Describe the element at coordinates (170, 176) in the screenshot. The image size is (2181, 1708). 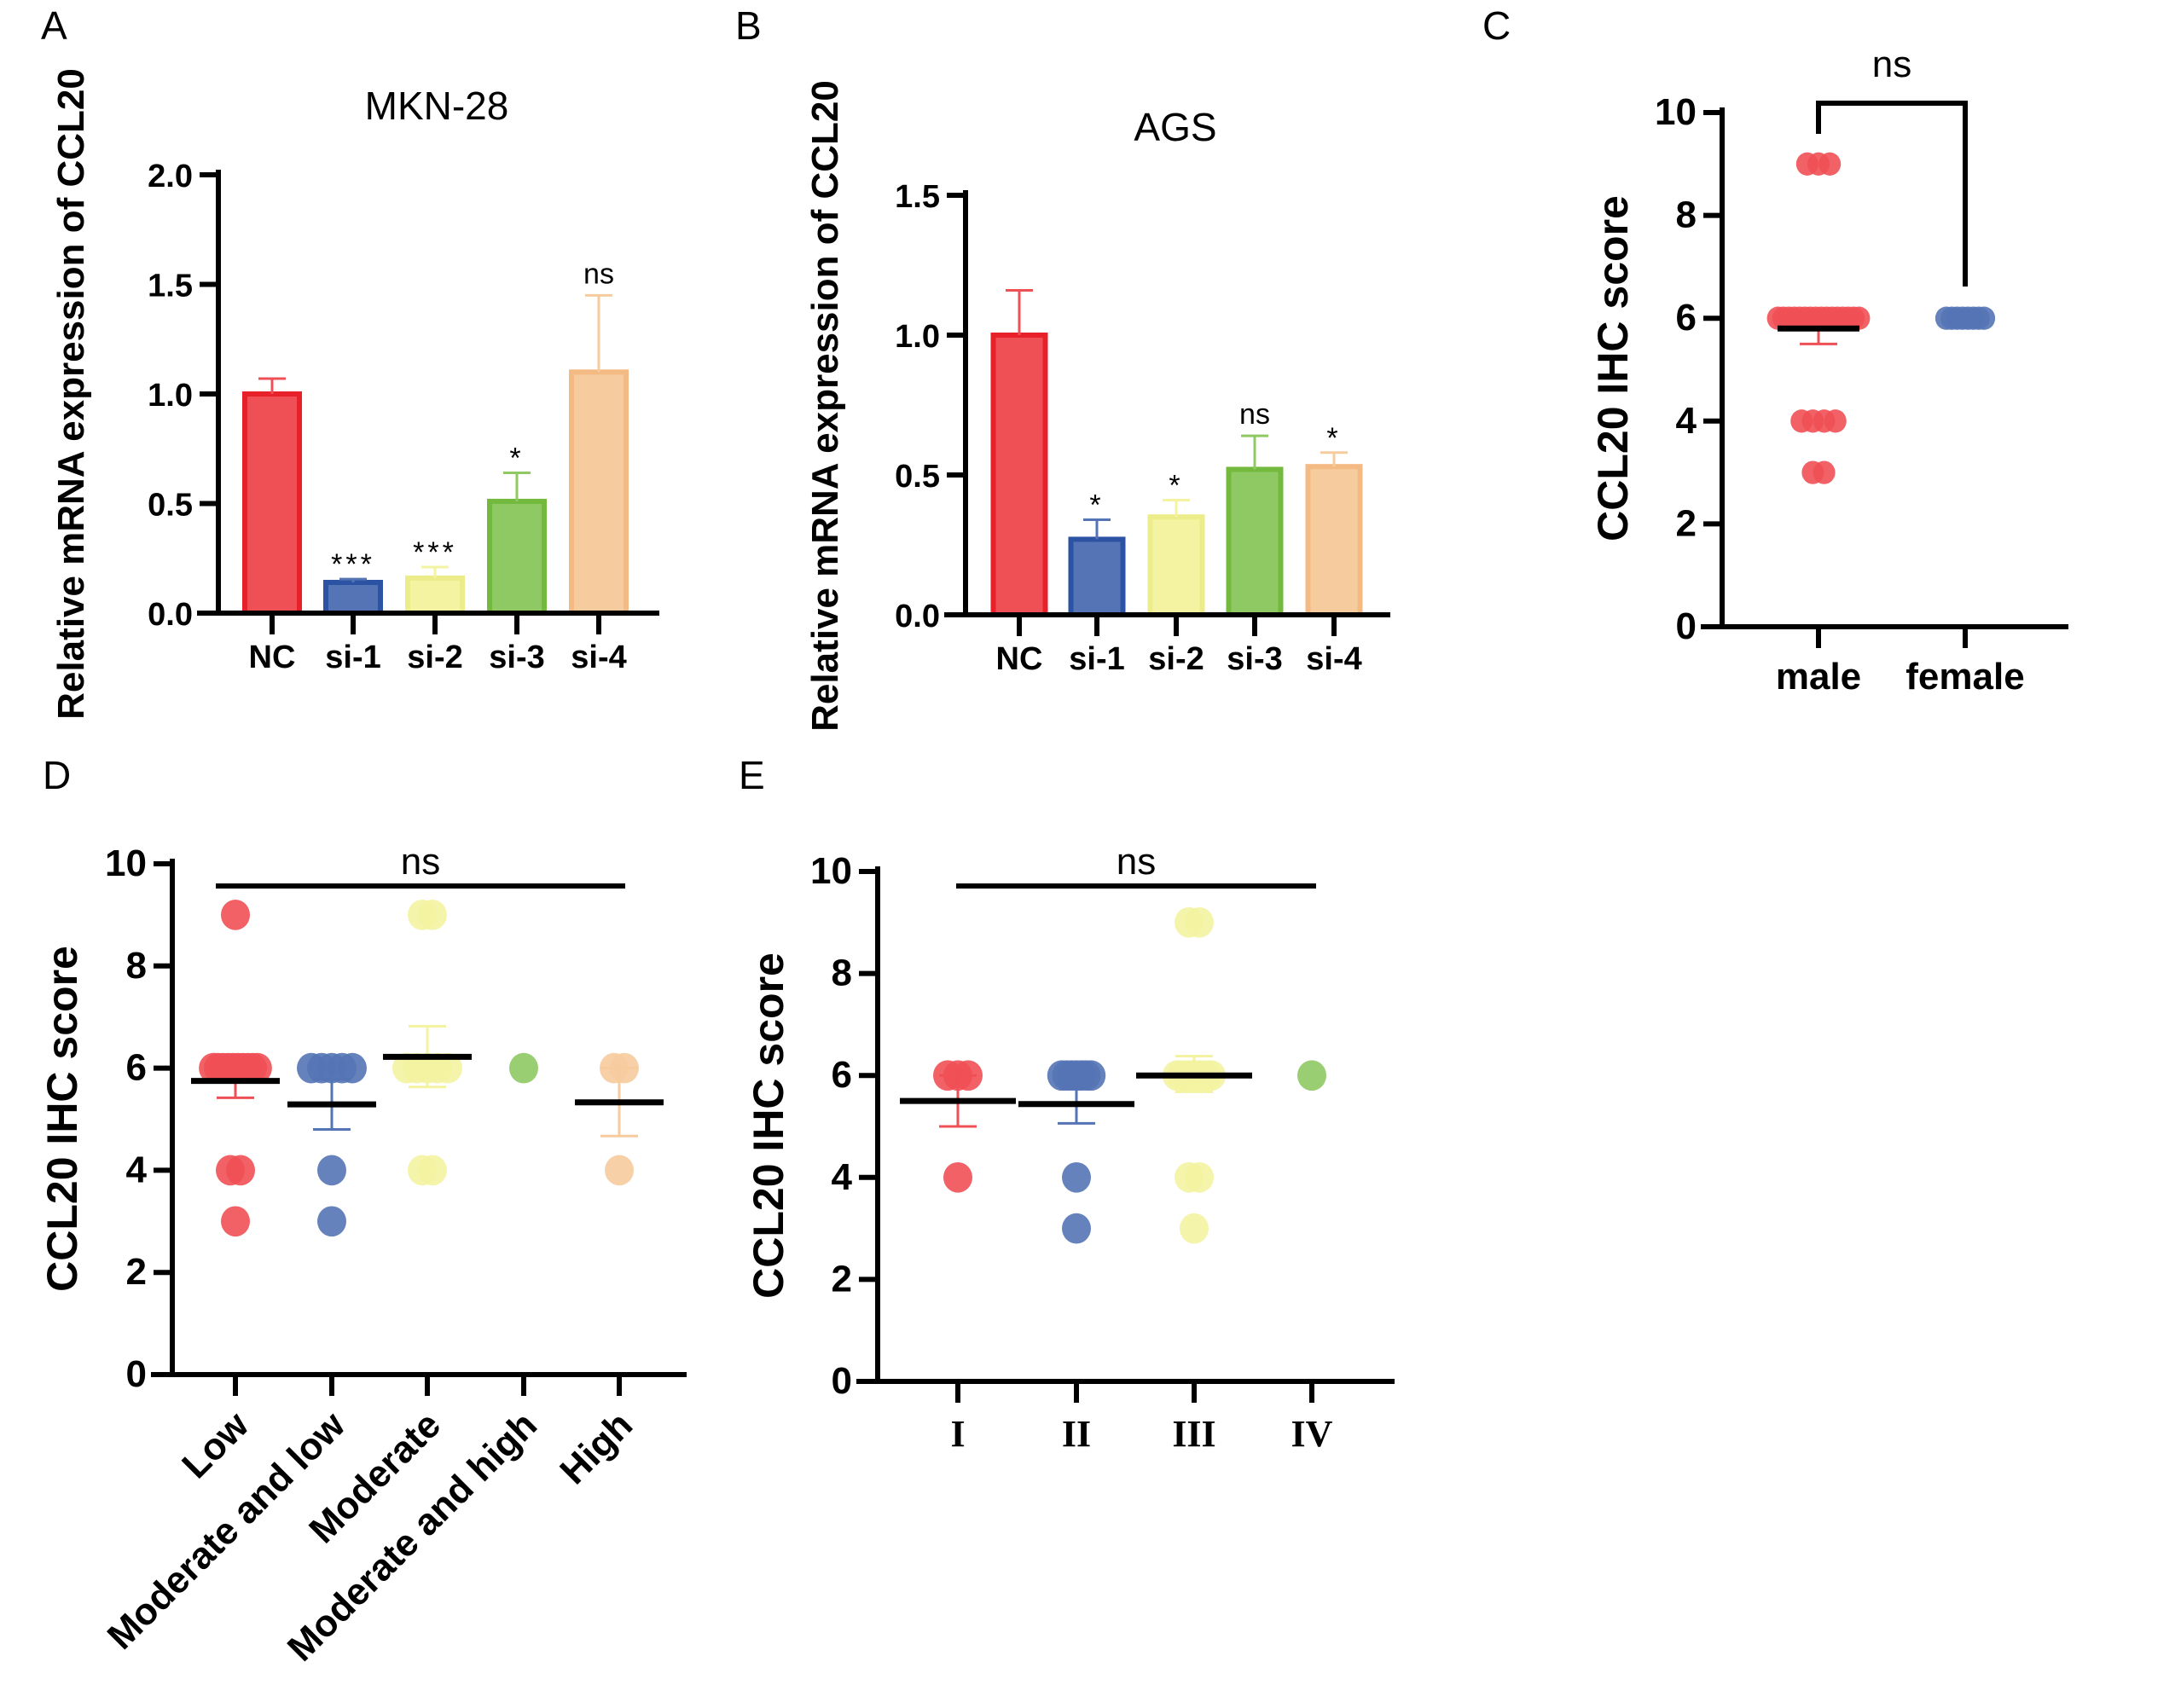
I see `y-tick-label: 2.0` at that location.